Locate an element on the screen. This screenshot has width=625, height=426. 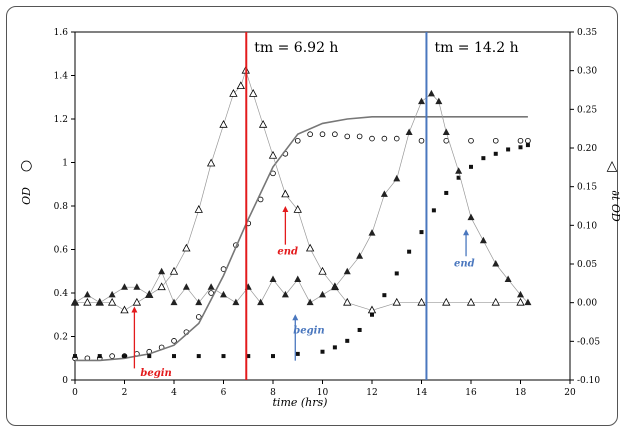
x-tick-label: 8 is located at coordinates (273, 393).